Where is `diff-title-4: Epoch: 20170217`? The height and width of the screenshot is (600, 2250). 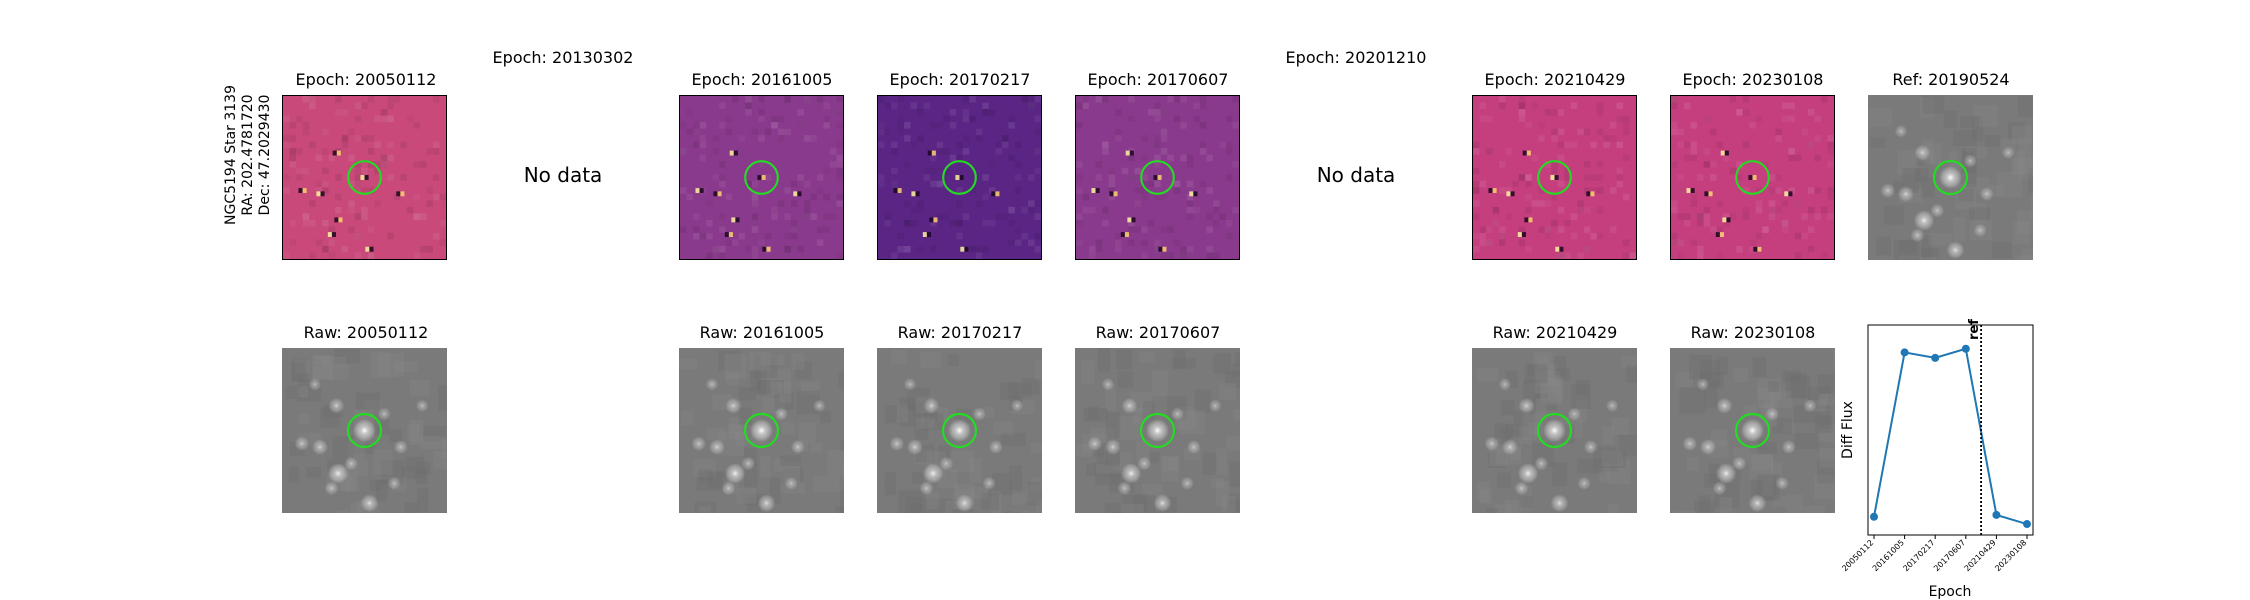 diff-title-4: Epoch: 20170217 is located at coordinates (960, 79).